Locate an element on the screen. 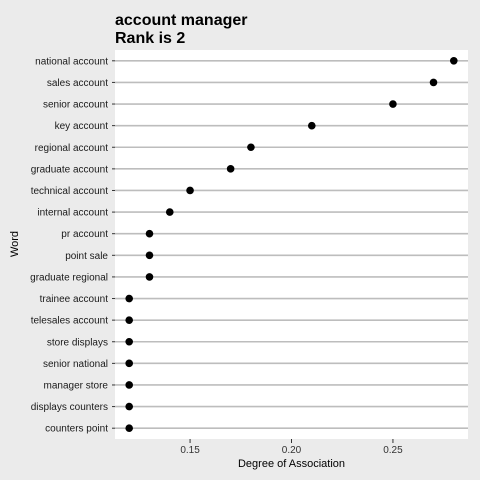 The width and height of the screenshot is (480, 480). category-label: technical account is located at coordinates (69, 191).